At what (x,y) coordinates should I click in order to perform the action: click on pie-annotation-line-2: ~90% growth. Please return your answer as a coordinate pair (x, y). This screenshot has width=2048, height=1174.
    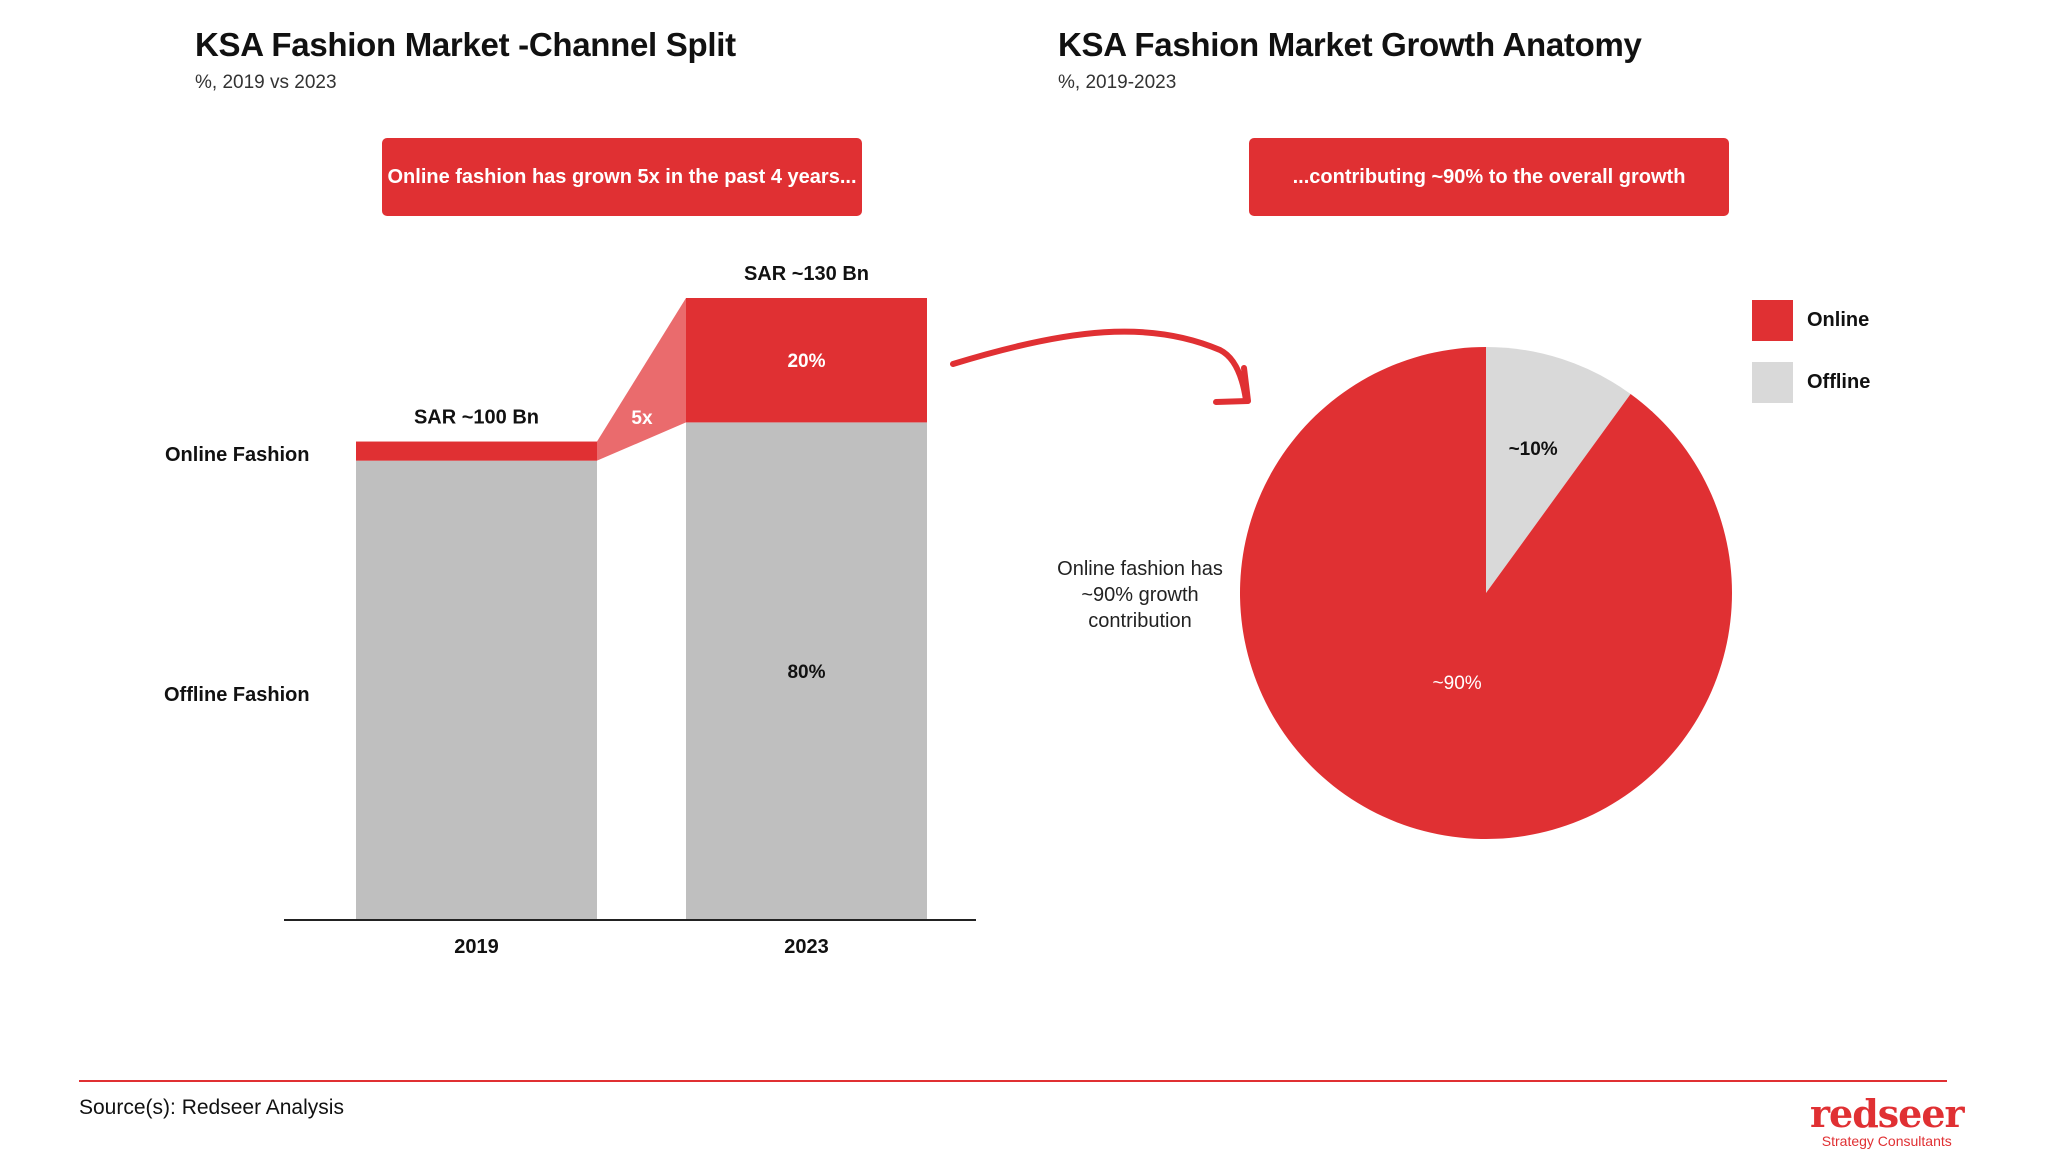
    Looking at the image, I should click on (1140, 595).